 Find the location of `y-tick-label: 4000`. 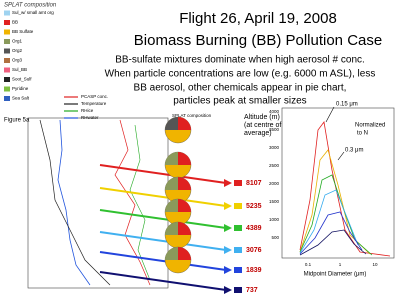

y-tick-label: 4000 is located at coordinates (274, 111).